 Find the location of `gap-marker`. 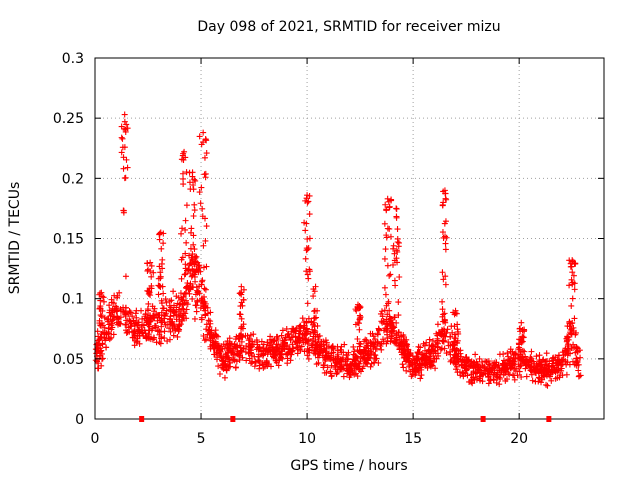

gap-marker is located at coordinates (233, 419).